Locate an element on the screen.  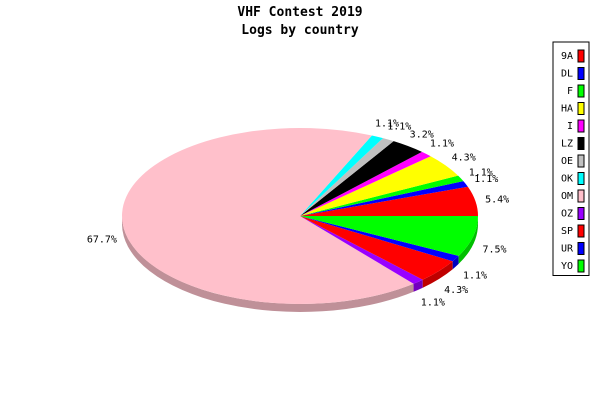
legend-label-9a: 9A is located at coordinates (567, 56).